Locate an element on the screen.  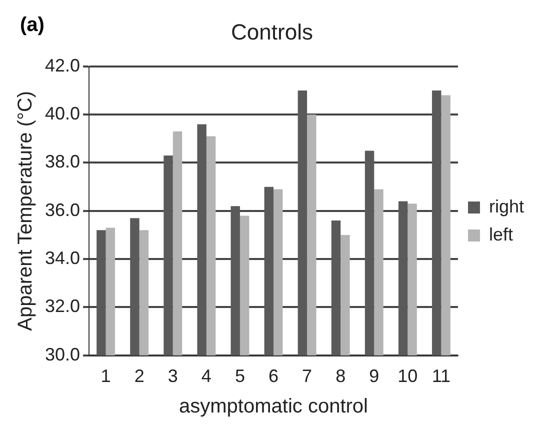
y-tick-label: 34.0 is located at coordinates (62, 258).